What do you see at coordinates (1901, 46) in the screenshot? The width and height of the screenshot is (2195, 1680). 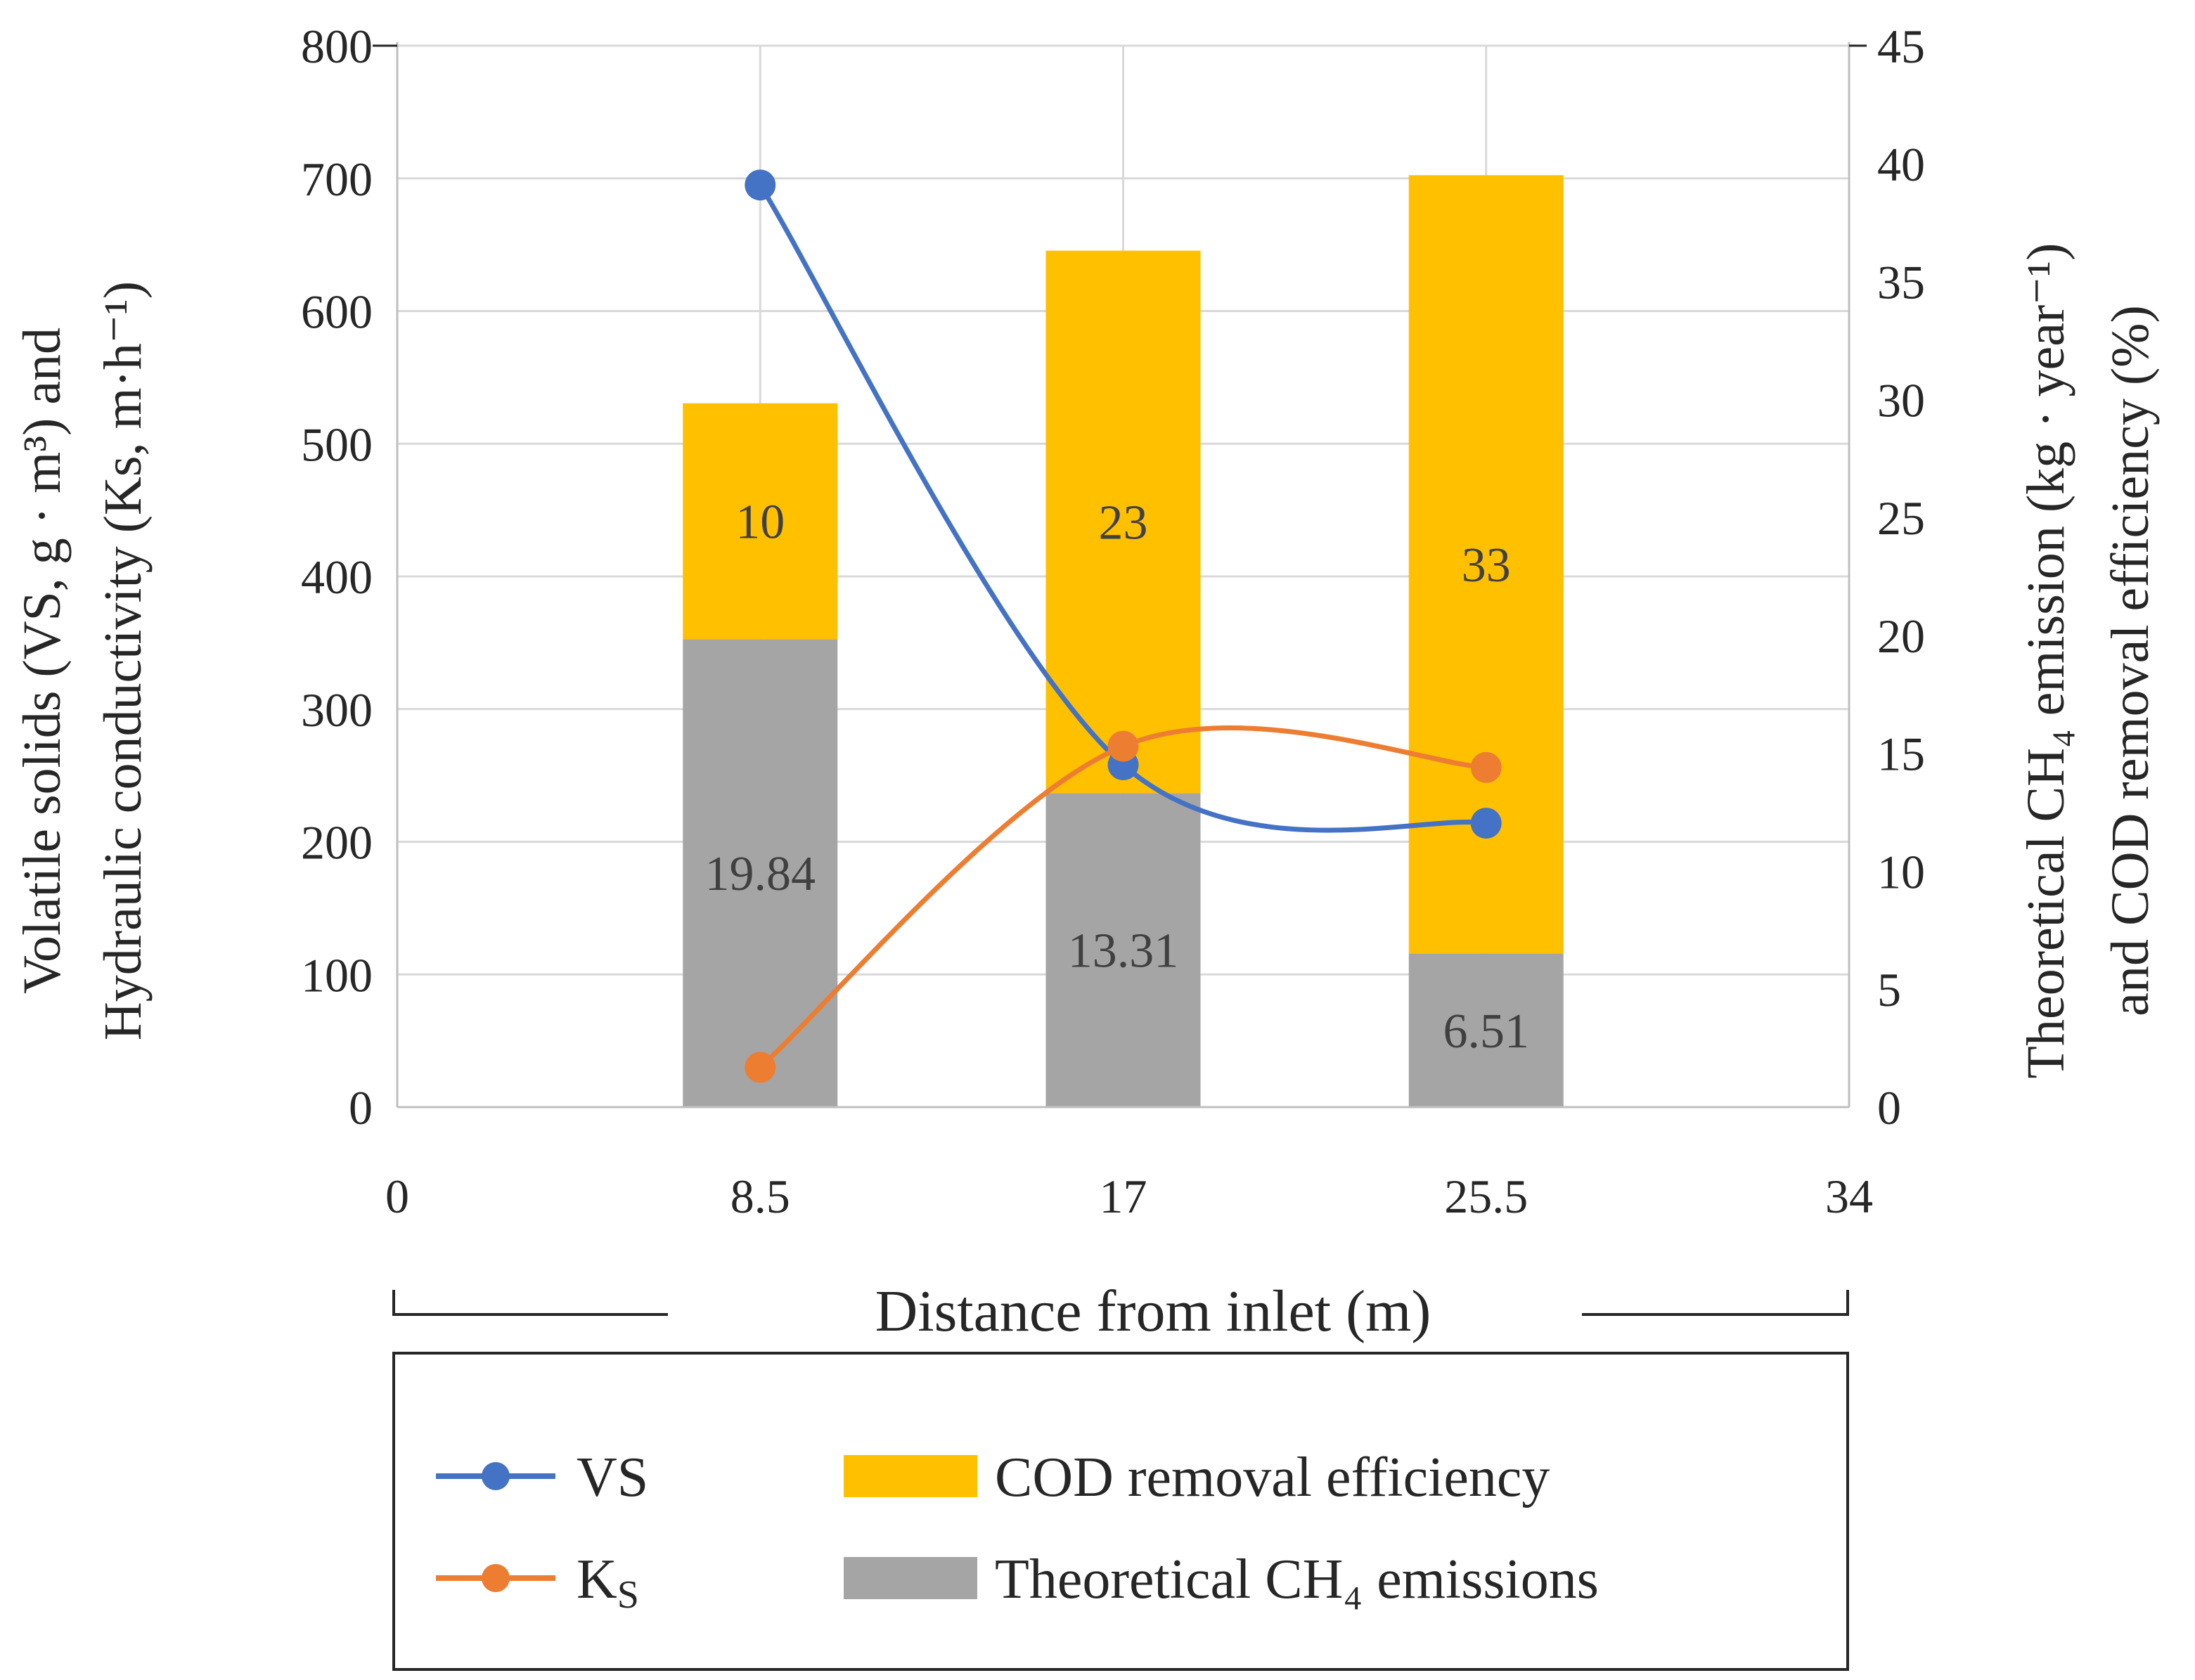 I see `right-tick-label: 45` at bounding box center [1901, 46].